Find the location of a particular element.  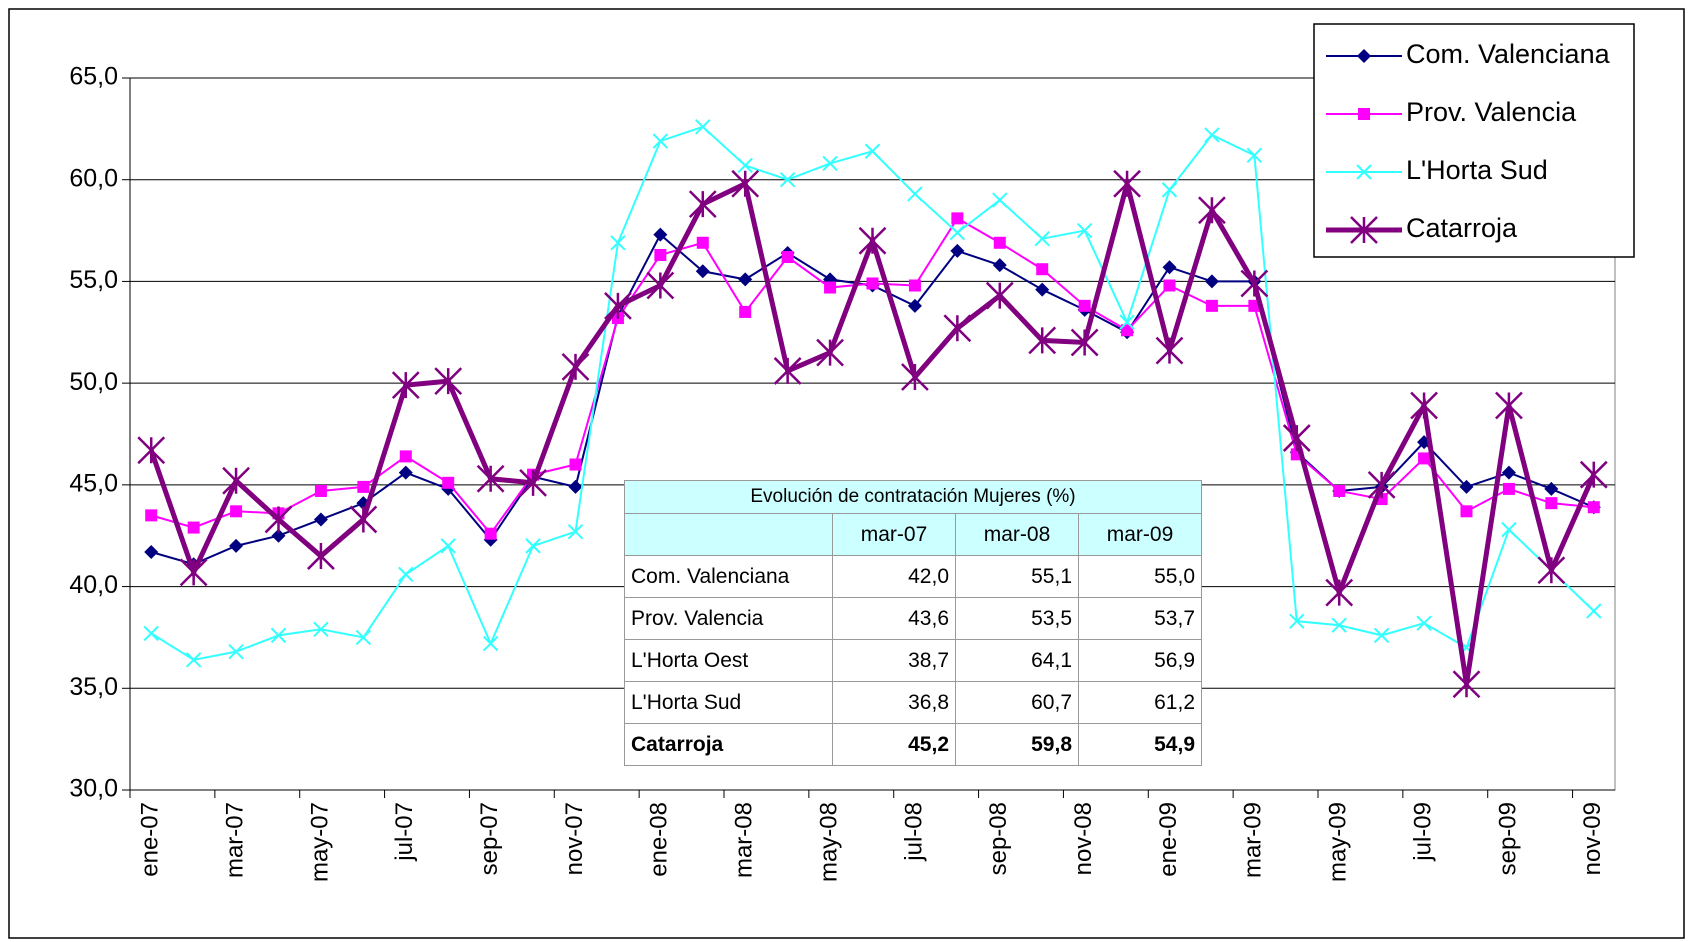

legend-label: L'Horta Sud is located at coordinates (1477, 170).